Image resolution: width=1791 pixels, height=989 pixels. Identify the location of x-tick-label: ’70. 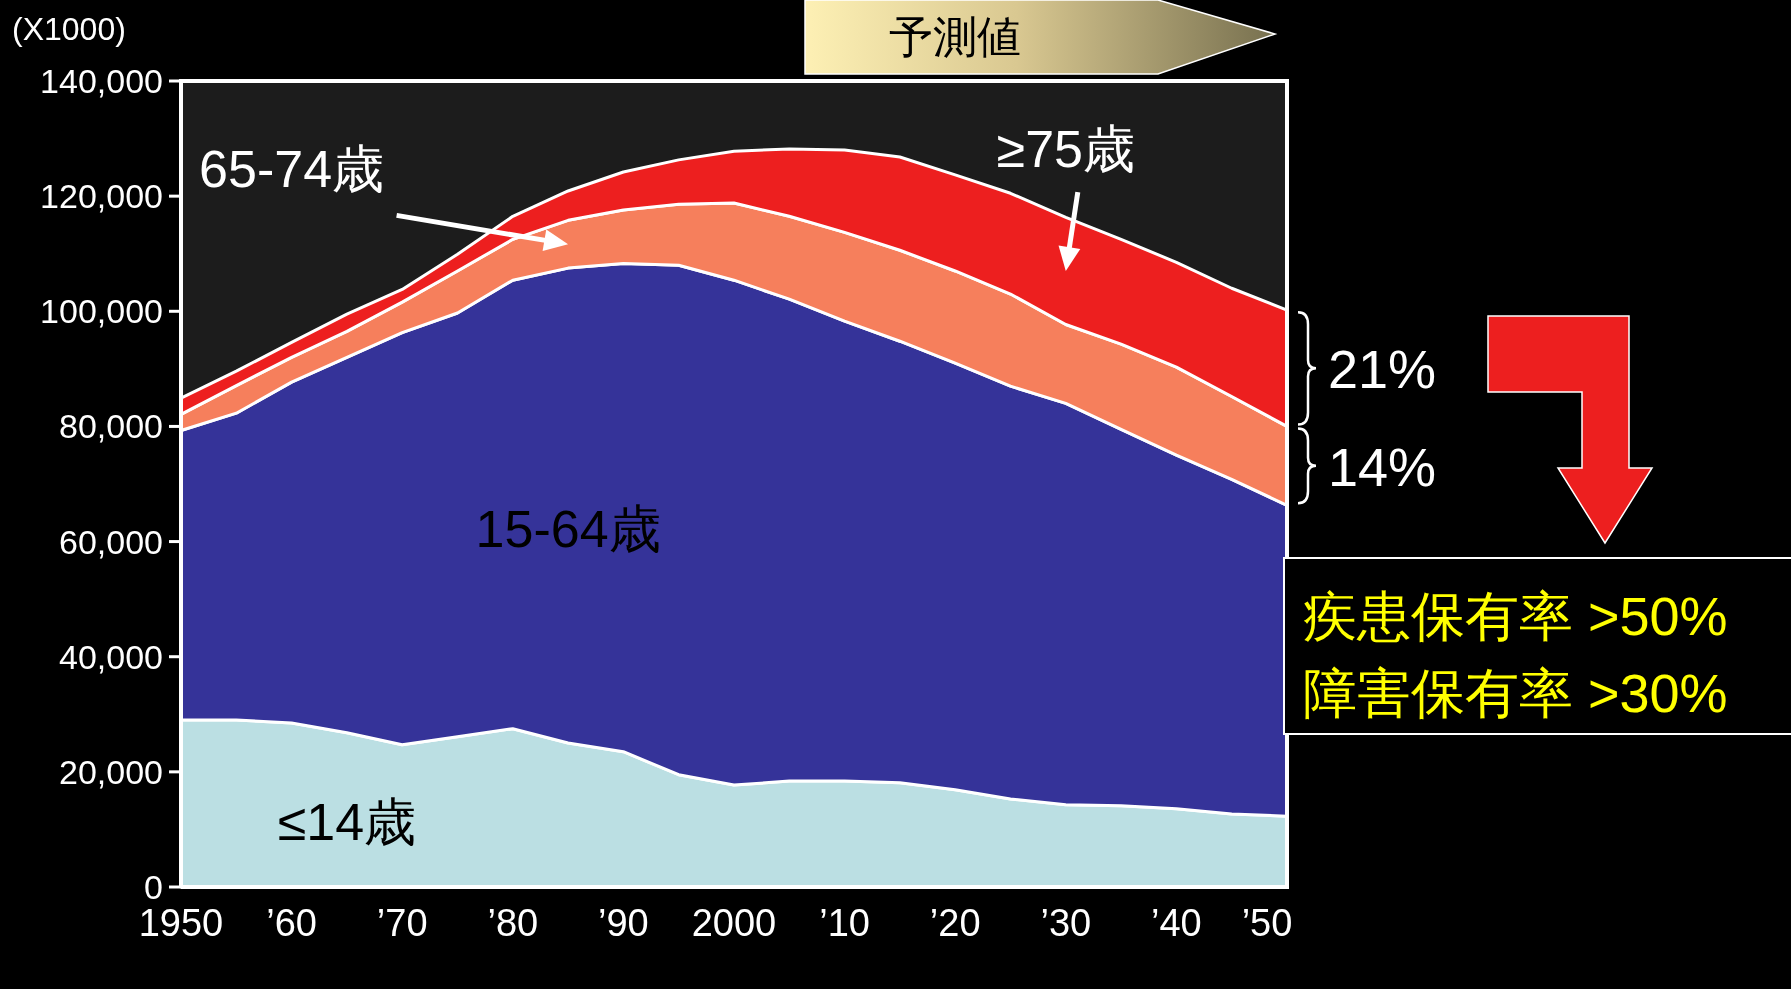
(402, 923).